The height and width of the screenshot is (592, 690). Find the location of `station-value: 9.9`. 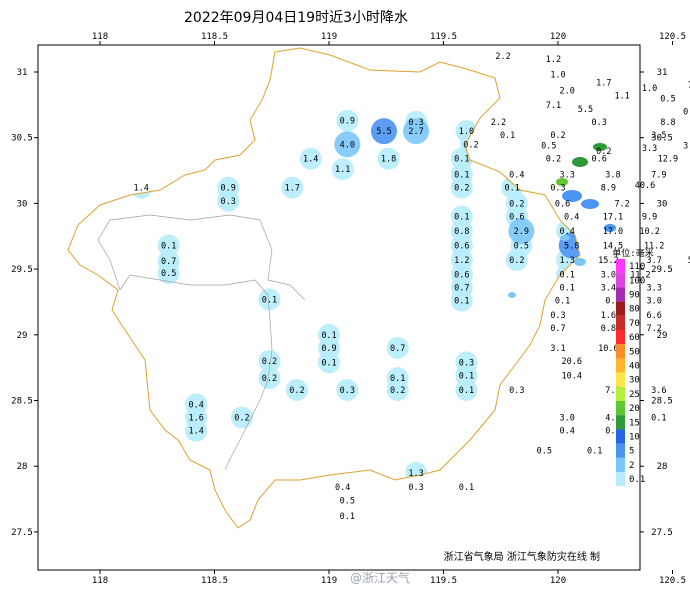

station-value: 9.9 is located at coordinates (649, 218).